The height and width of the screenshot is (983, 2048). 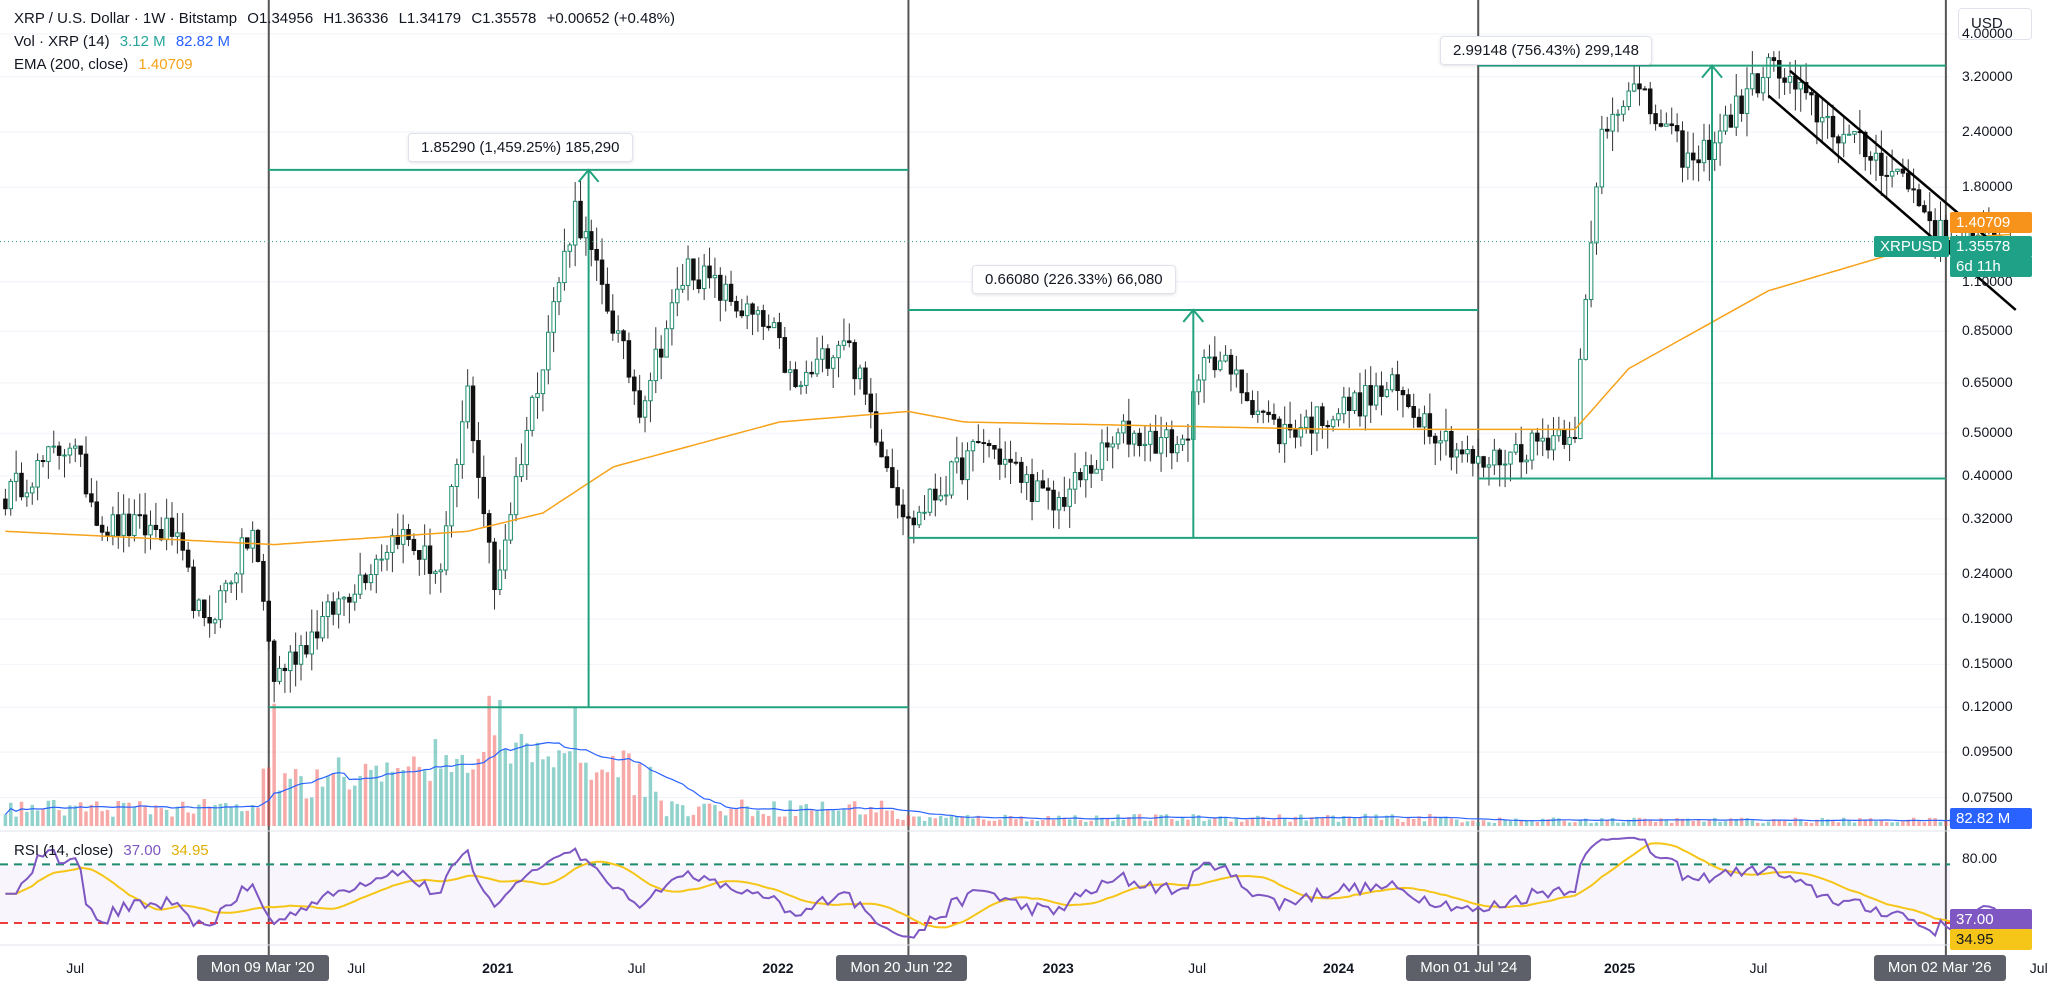 What do you see at coordinates (1995, 24) in the screenshot?
I see `currency-button: USD` at bounding box center [1995, 24].